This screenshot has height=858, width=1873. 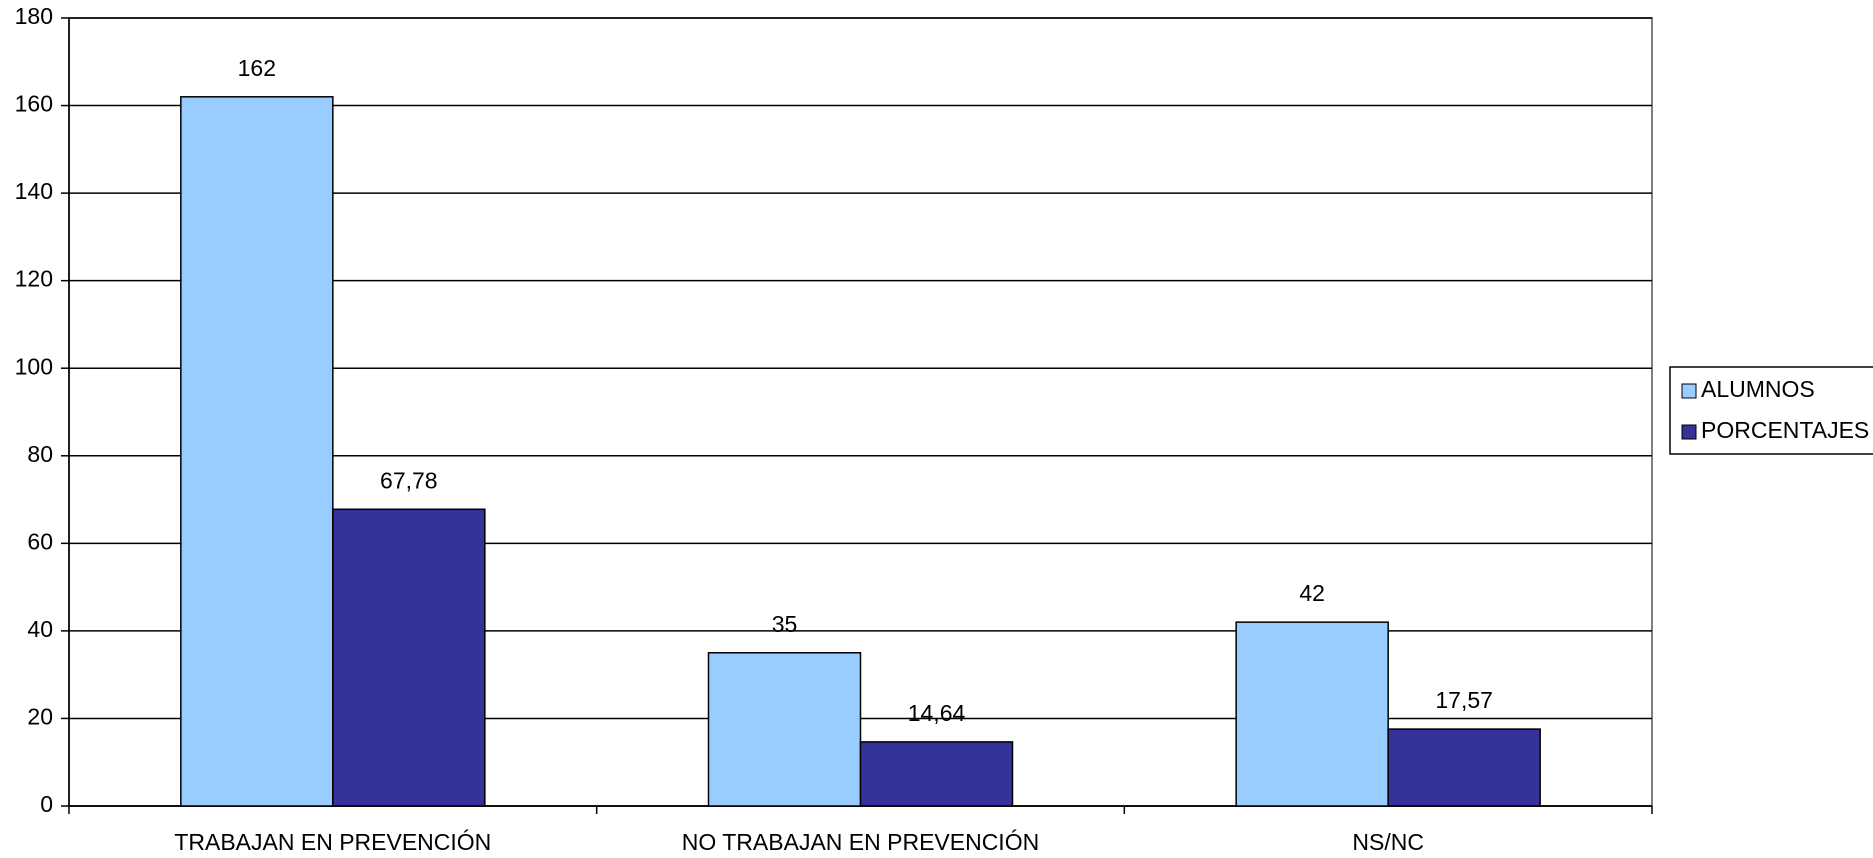 What do you see at coordinates (40, 629) in the screenshot?
I see `y-tick-label: 40` at bounding box center [40, 629].